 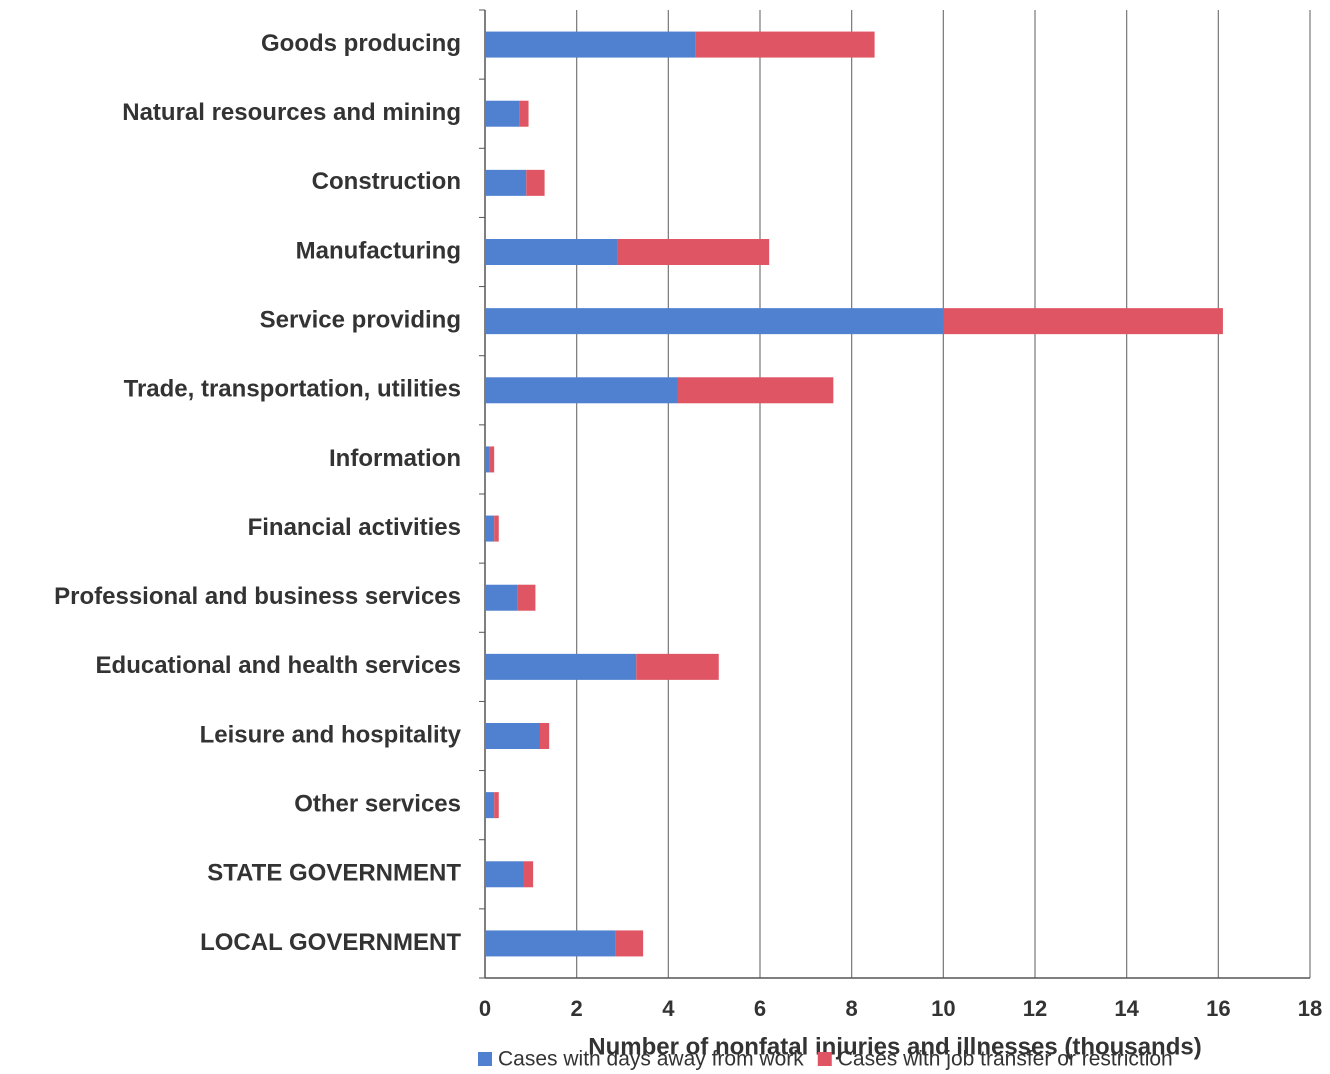 What do you see at coordinates (760, 1008) in the screenshot?
I see `x-tick-label: 6` at bounding box center [760, 1008].